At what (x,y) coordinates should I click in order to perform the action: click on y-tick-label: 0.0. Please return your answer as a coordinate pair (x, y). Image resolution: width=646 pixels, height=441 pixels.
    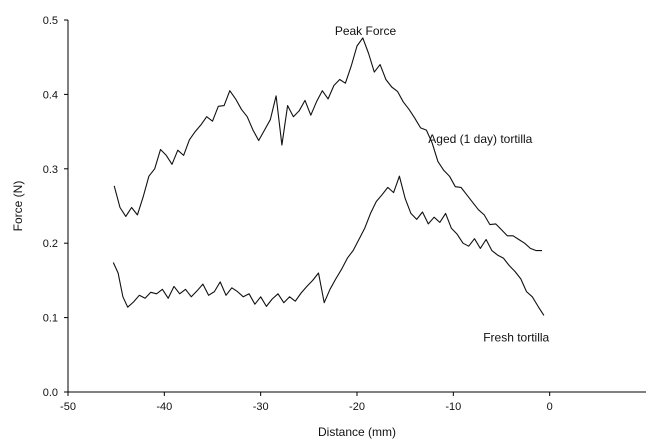
    Looking at the image, I should click on (50, 393).